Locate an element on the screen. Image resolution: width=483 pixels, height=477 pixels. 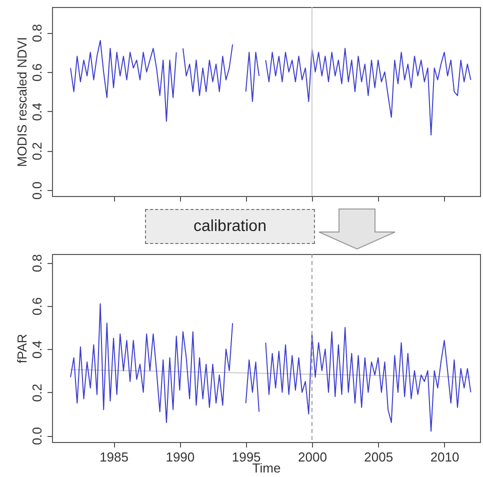
y-axis-title: MODIS rescaled NDVI is located at coordinates (22, 102).